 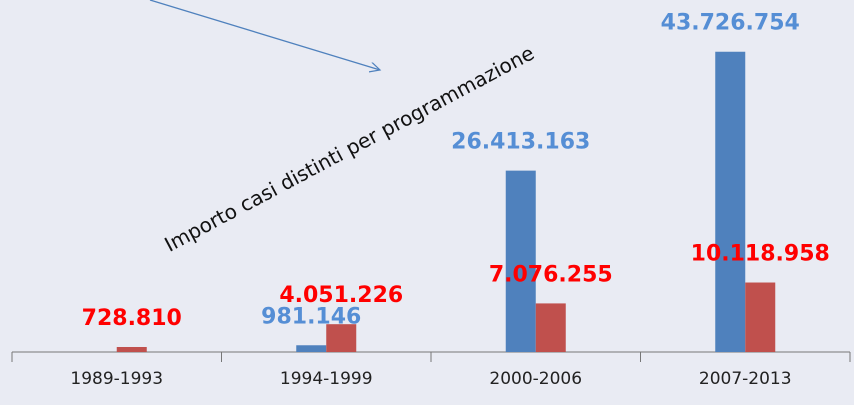 What do you see at coordinates (535, 379) in the screenshot?
I see `x-tick-label: 2000-2006` at bounding box center [535, 379].